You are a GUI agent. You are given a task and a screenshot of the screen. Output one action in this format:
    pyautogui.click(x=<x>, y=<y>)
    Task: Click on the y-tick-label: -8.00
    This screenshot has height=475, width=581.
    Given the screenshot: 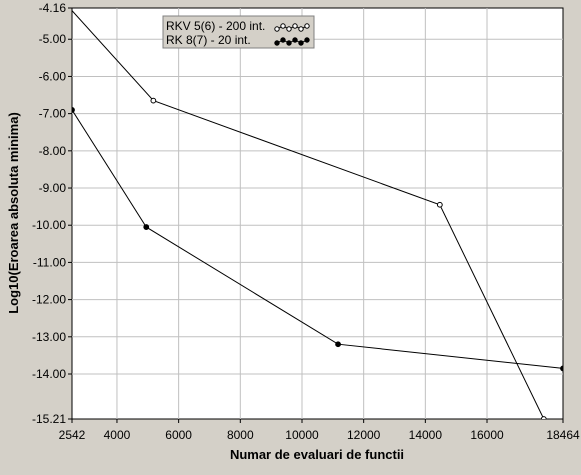 What is the action you would take?
    pyautogui.click(x=53, y=151)
    